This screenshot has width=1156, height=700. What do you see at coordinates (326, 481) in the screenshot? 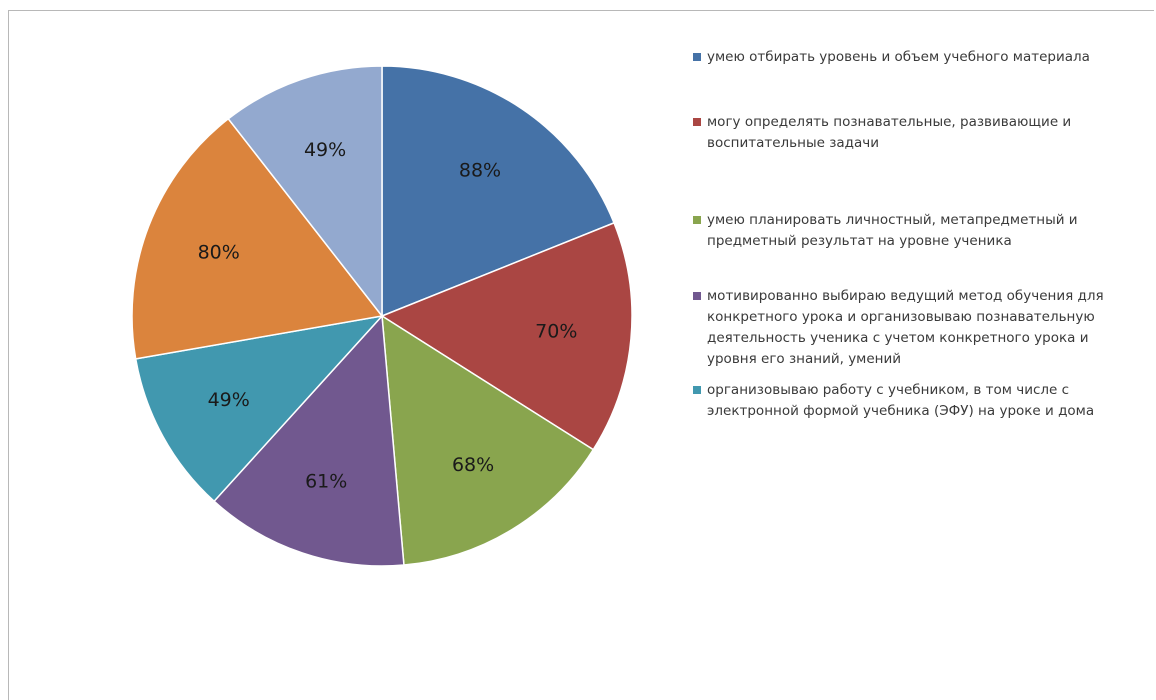
I see `slice-label-3: 61%` at bounding box center [326, 481].